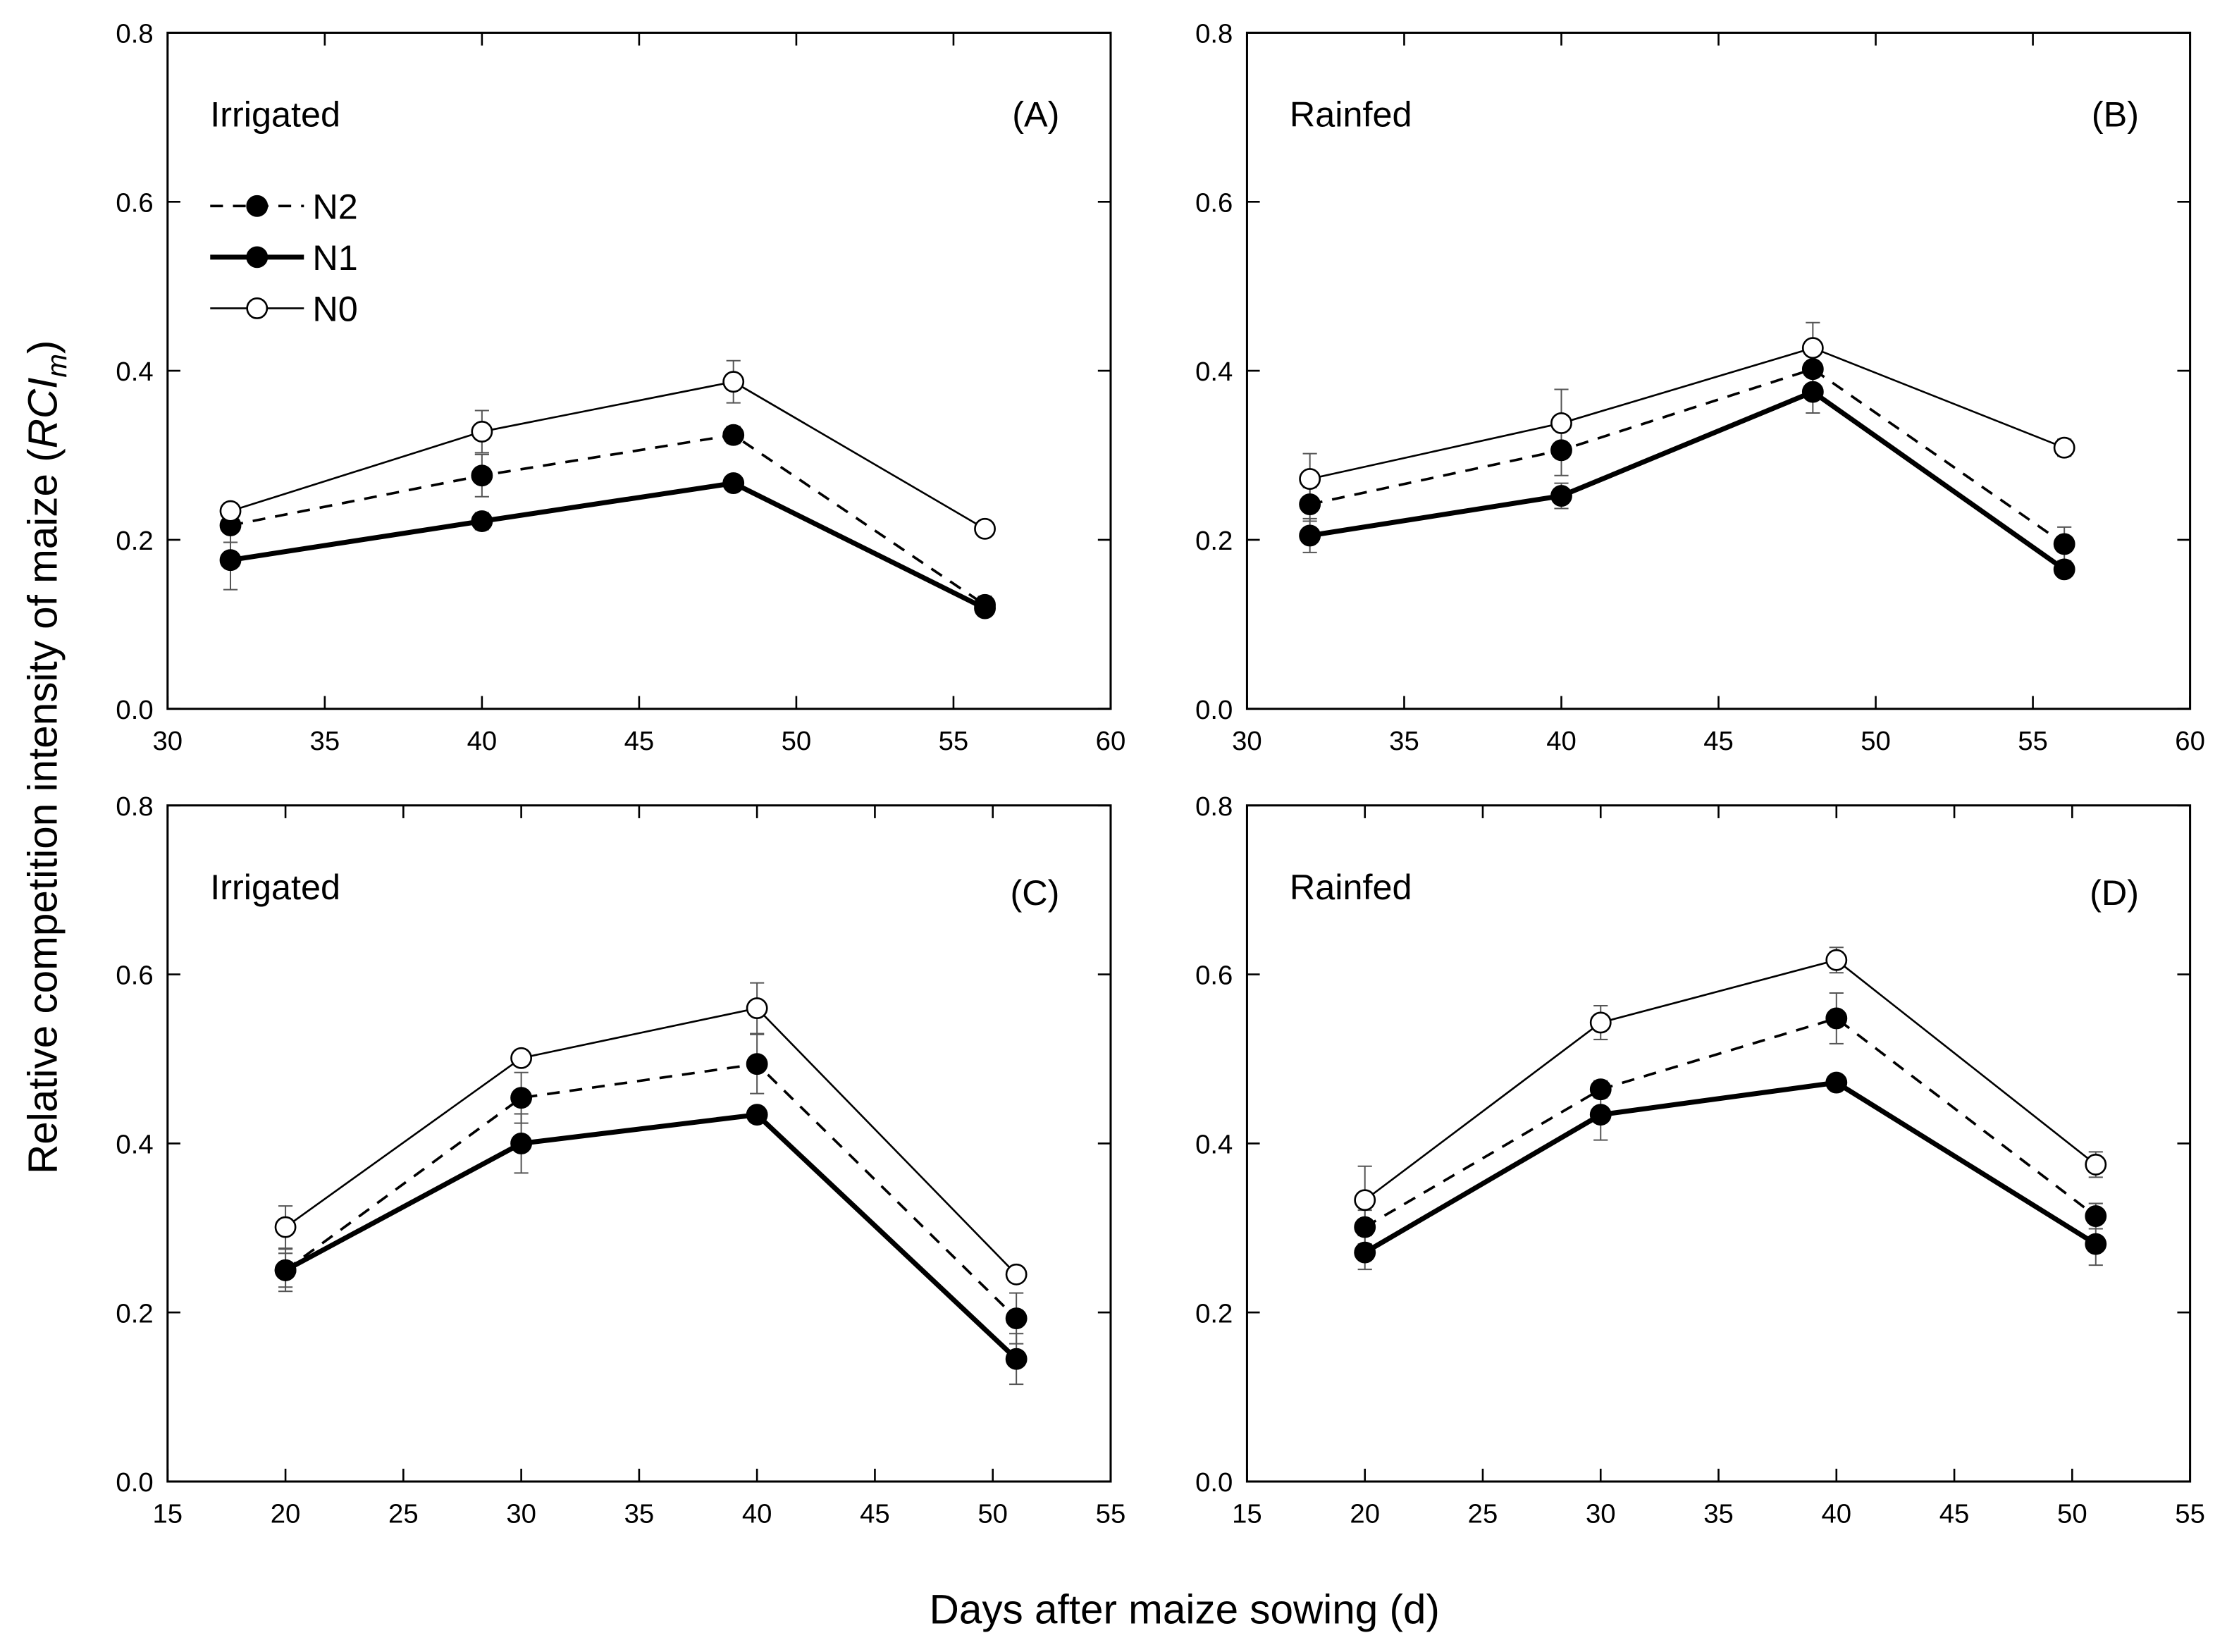 Image resolution: width=2227 pixels, height=1652 pixels. Describe the element at coordinates (257, 257) in the screenshot. I see `legend-marker` at that location.